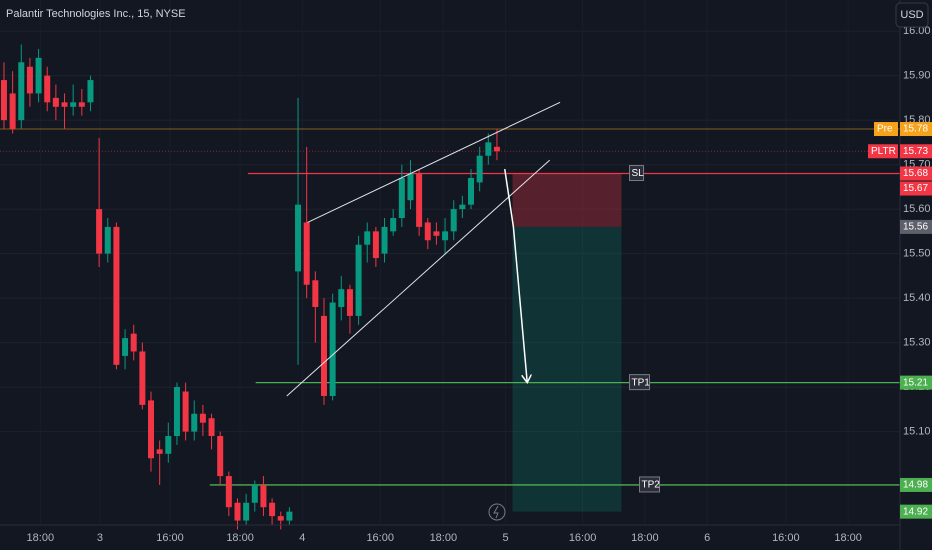 The width and height of the screenshot is (932, 550). I want to click on price-tag-text: PLTR, so click(883, 151).